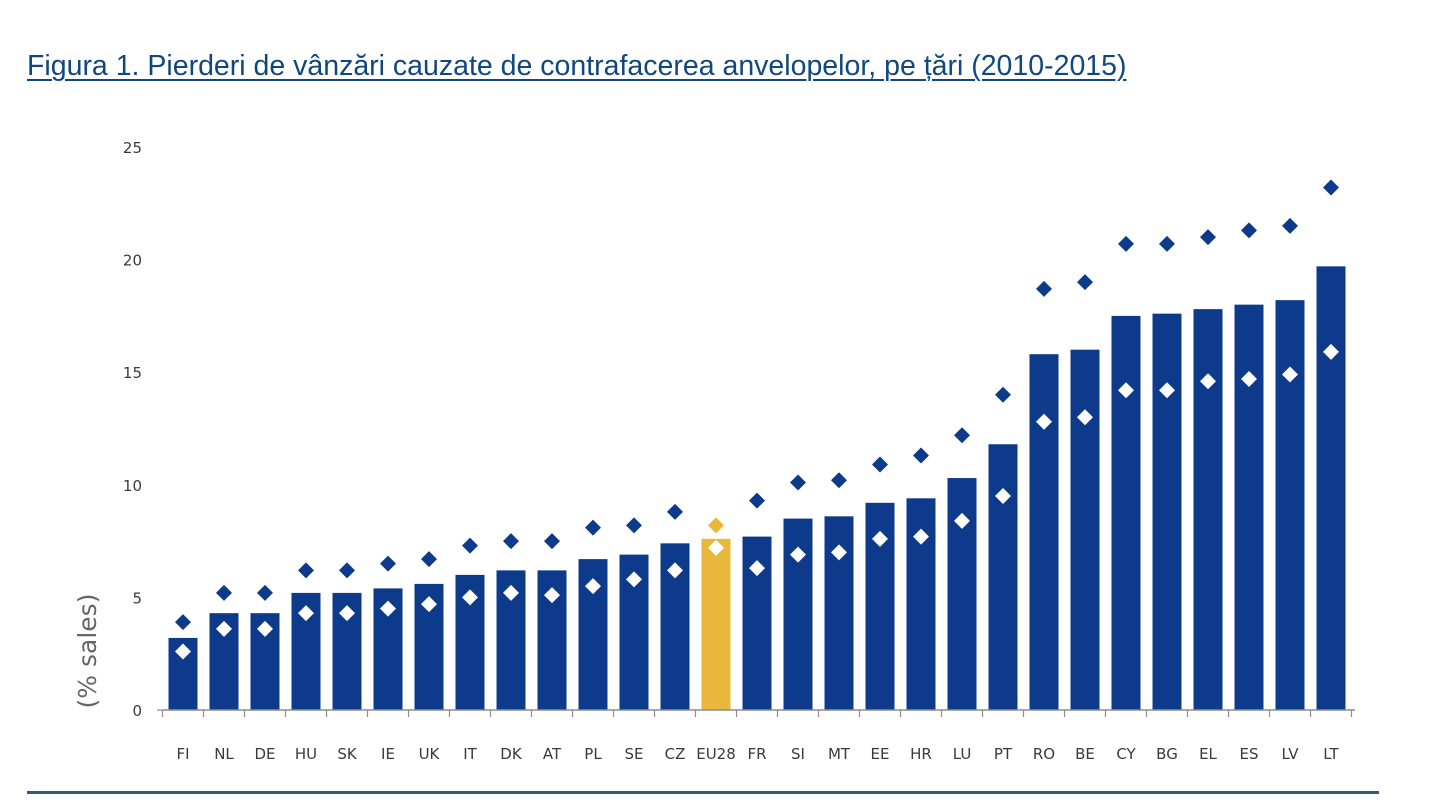  I want to click on x-tick-label: SE, so click(634, 754).